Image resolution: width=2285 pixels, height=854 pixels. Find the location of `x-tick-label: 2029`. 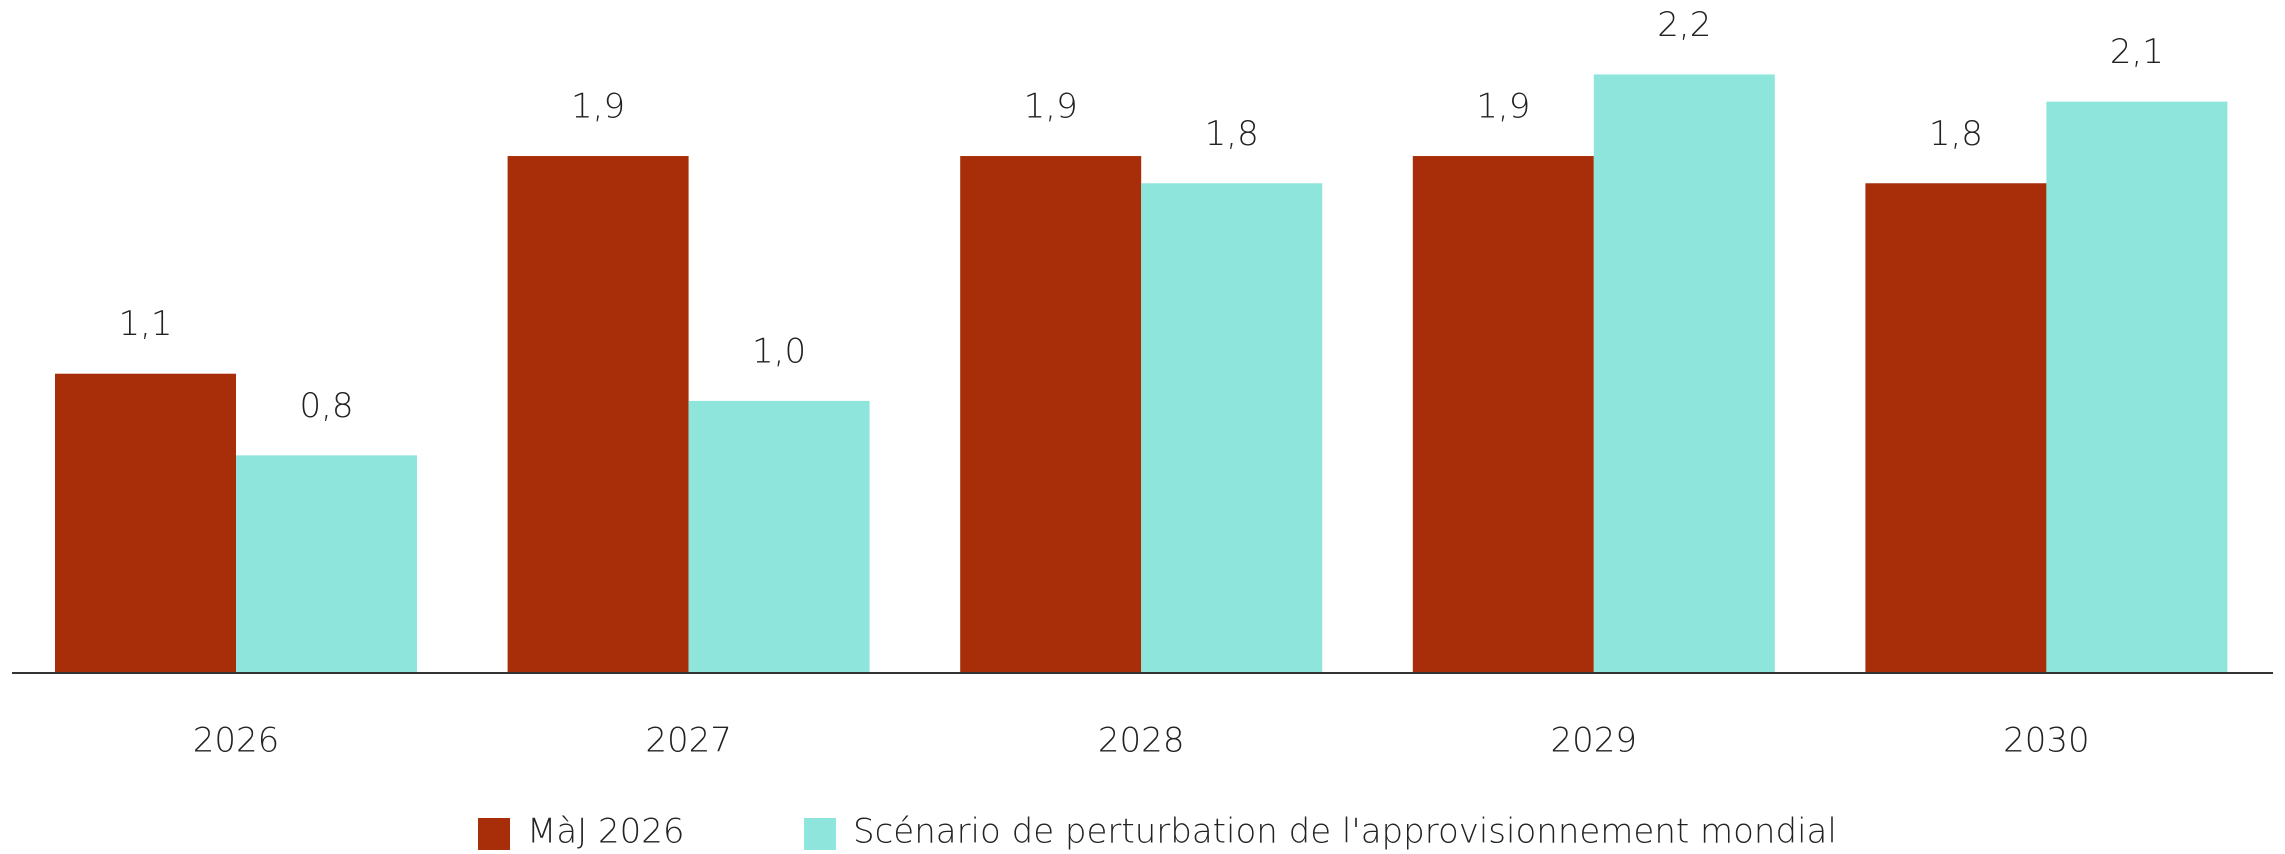

x-tick-label: 2029 is located at coordinates (1594, 741).